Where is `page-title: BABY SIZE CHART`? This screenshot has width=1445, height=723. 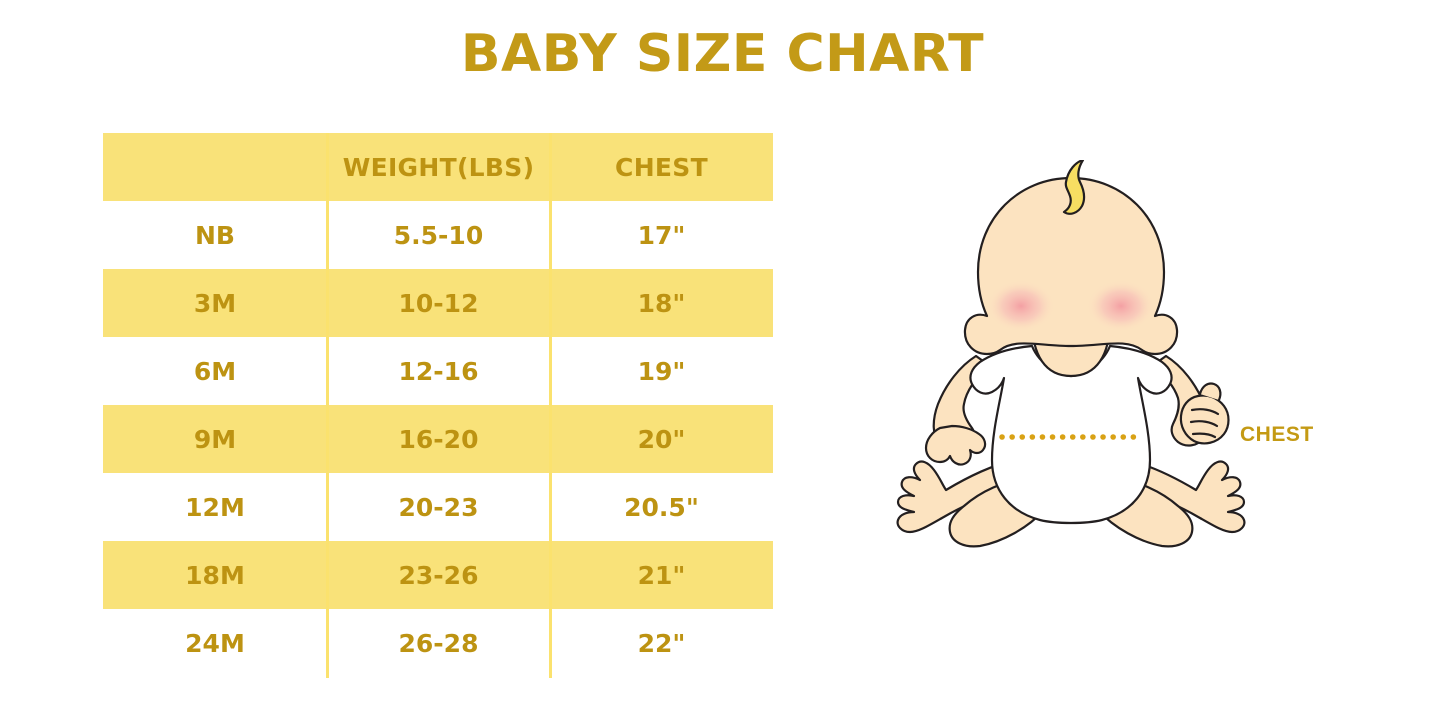
page-title: BABY SIZE CHART is located at coordinates (722, 54).